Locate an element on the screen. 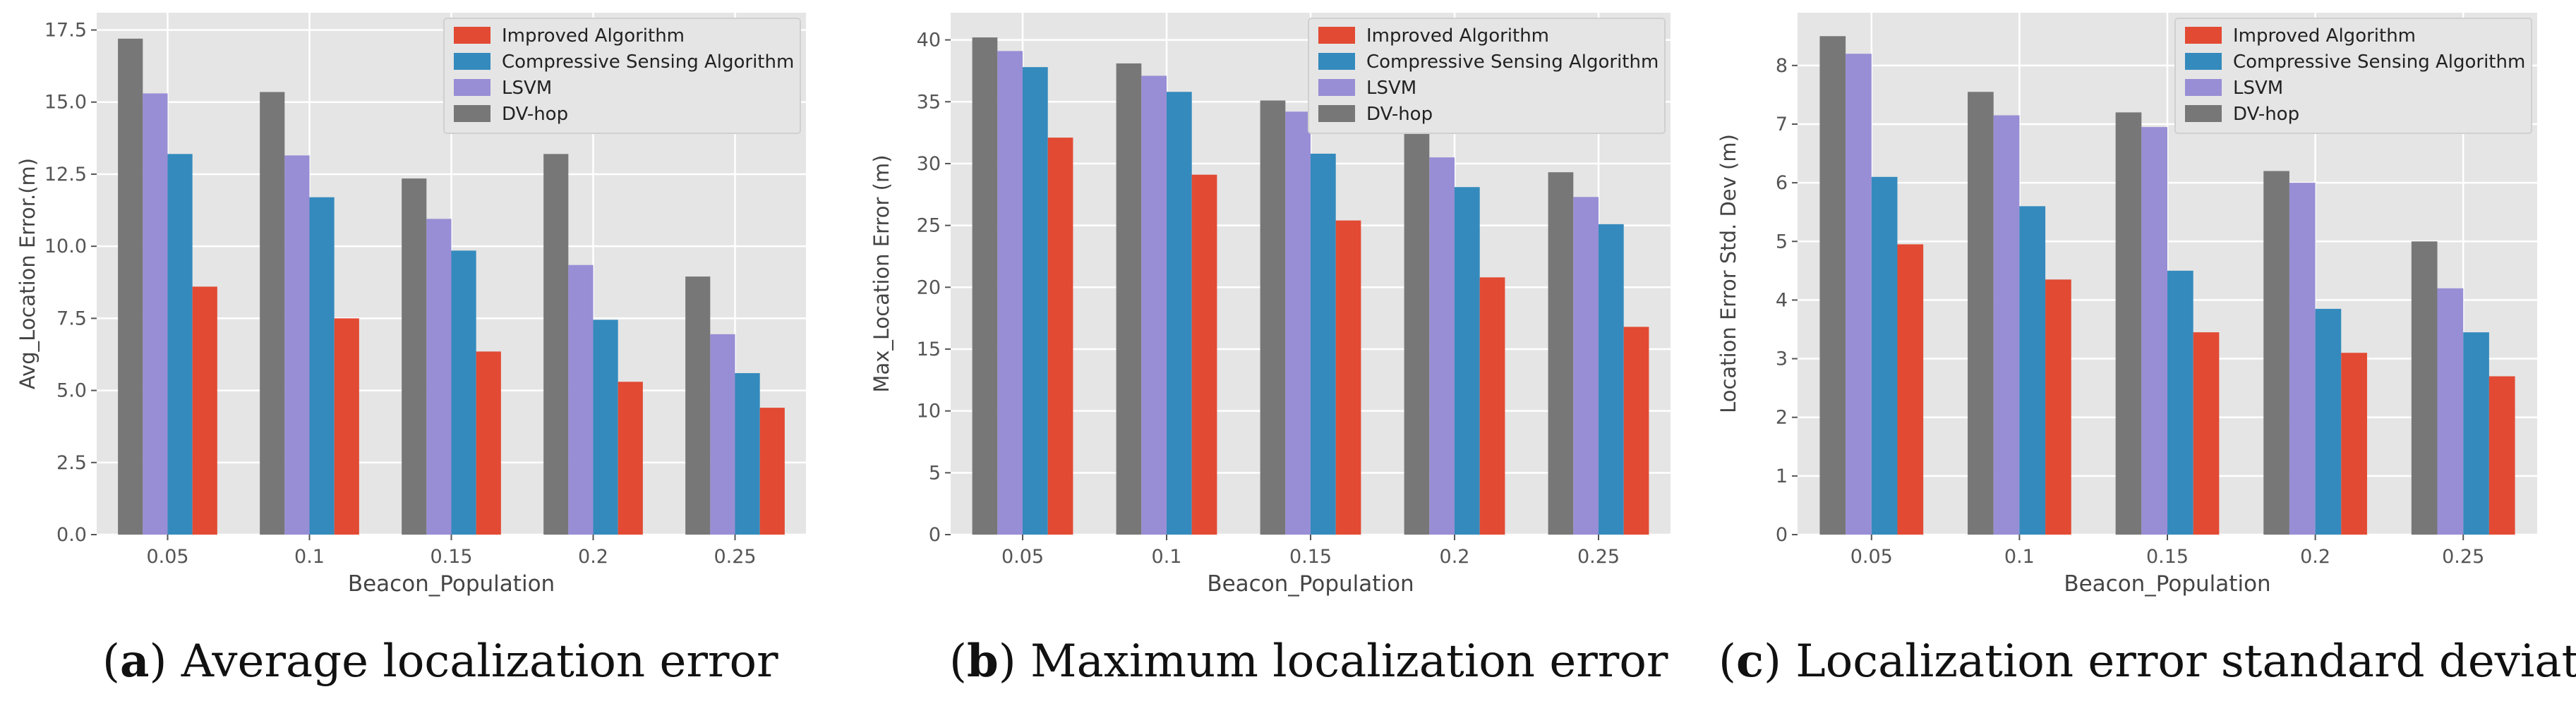  y-tick-label: 7.5 is located at coordinates (71, 318).